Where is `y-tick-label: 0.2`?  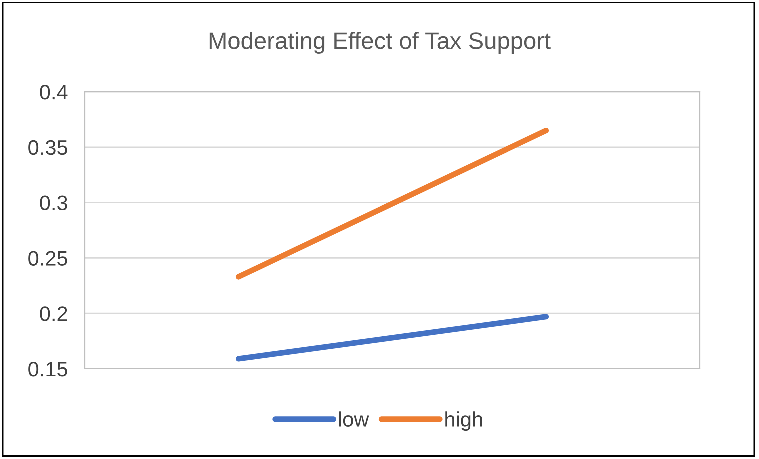
y-tick-label: 0.2 is located at coordinates (54, 314).